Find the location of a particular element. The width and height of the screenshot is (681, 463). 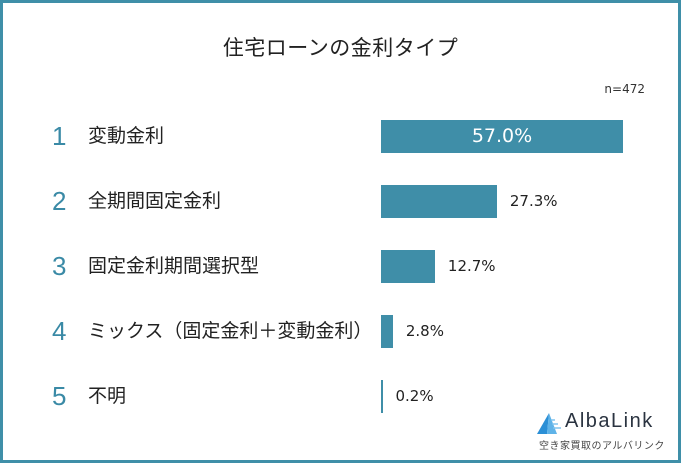

category-label: 変動金利 is located at coordinates (126, 136).